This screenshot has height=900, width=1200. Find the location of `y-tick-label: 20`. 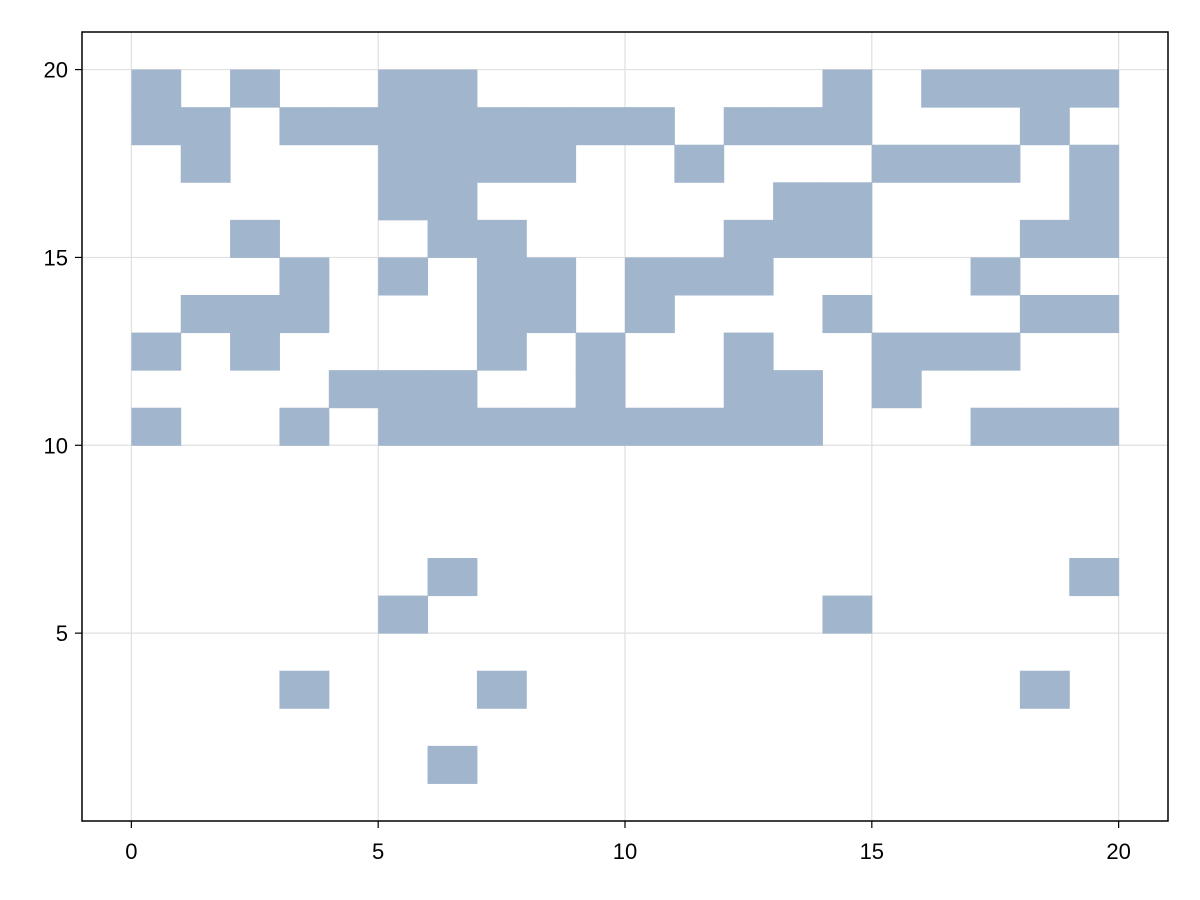

y-tick-label: 20 is located at coordinates (56, 70).